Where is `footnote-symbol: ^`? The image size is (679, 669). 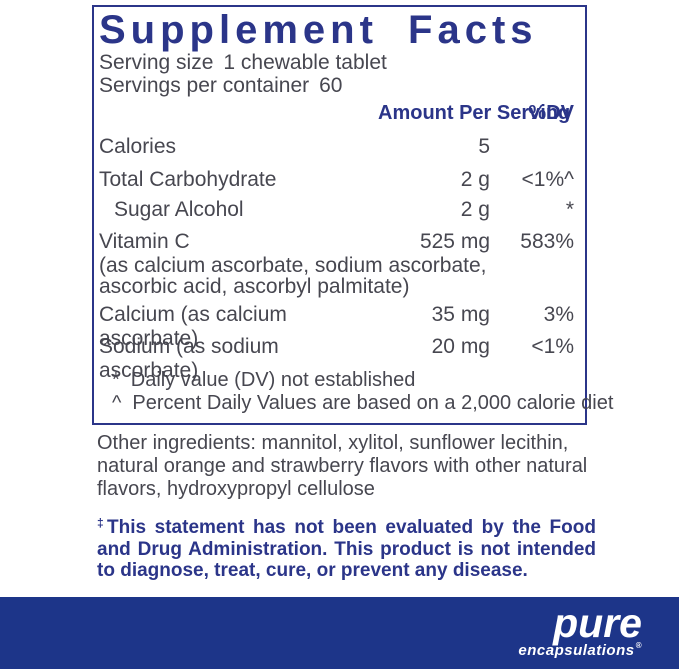
footnote-symbol: ^ is located at coordinates (117, 403).